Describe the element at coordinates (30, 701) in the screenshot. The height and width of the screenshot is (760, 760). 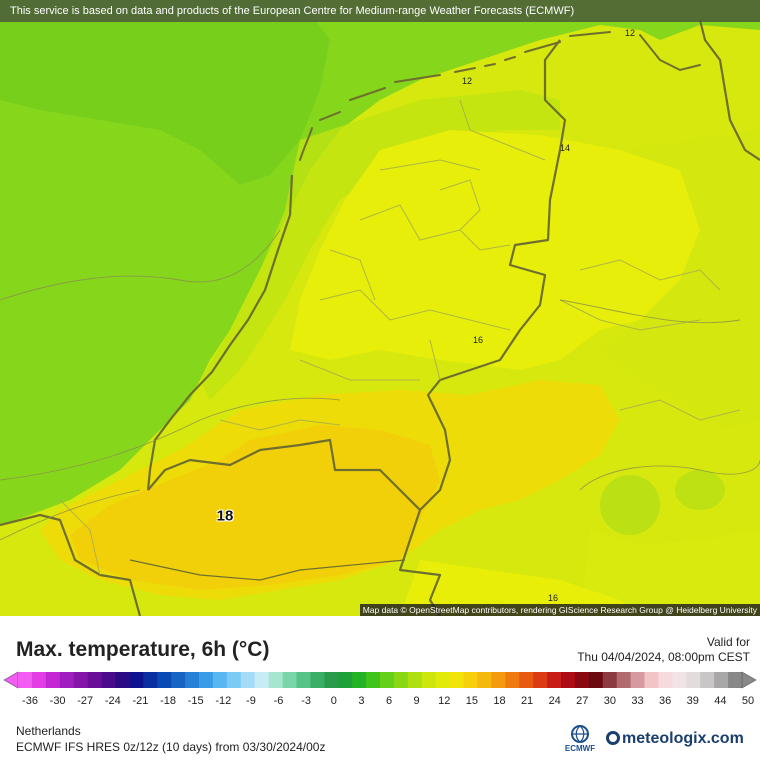
I see `scale-tick-label: -36` at that location.